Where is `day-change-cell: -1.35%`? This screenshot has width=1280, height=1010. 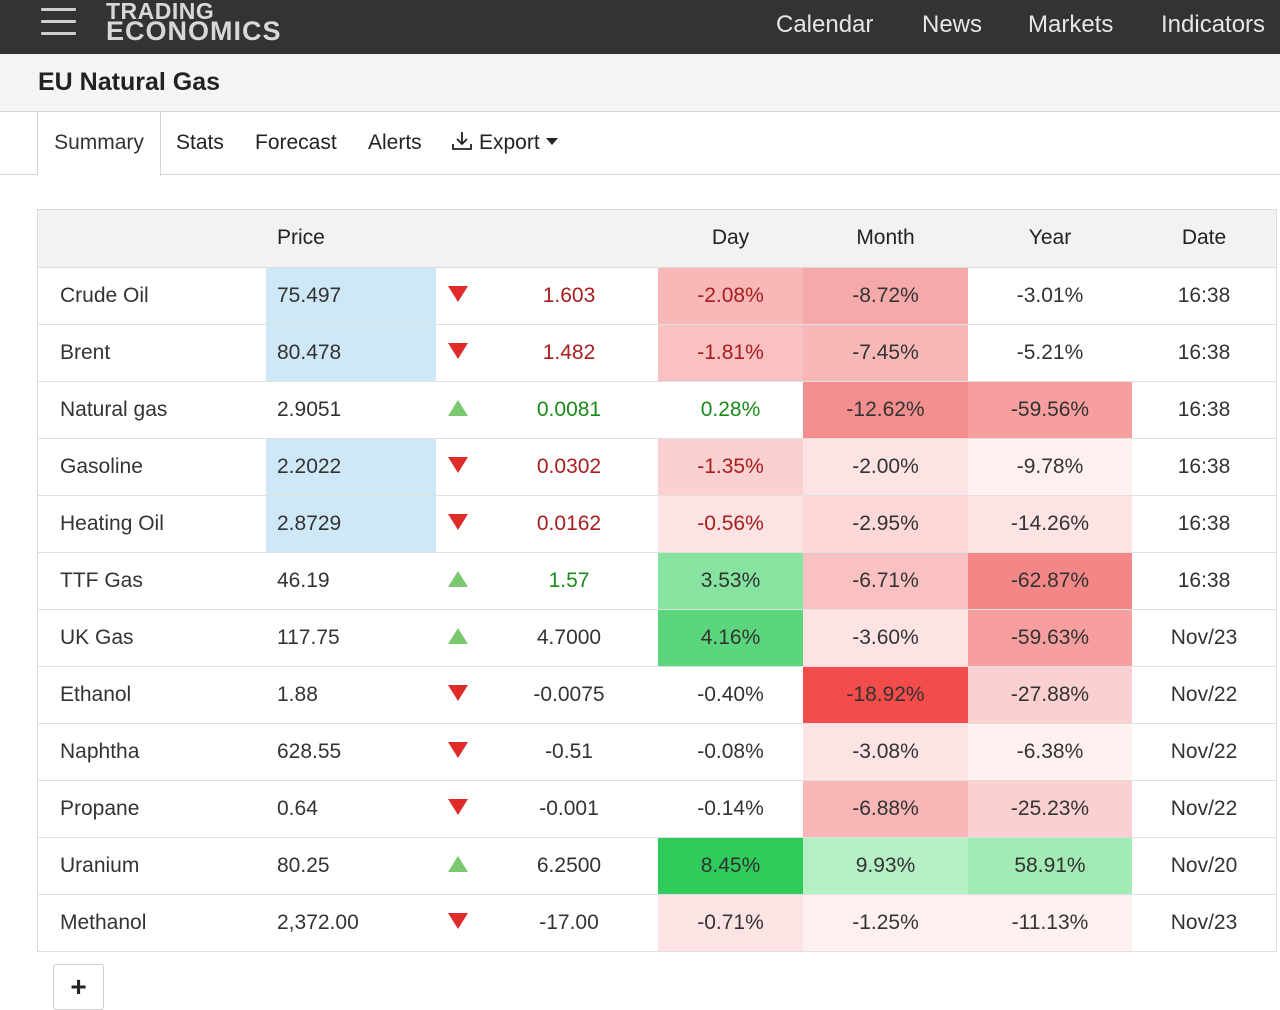 day-change-cell: -1.35% is located at coordinates (730, 467).